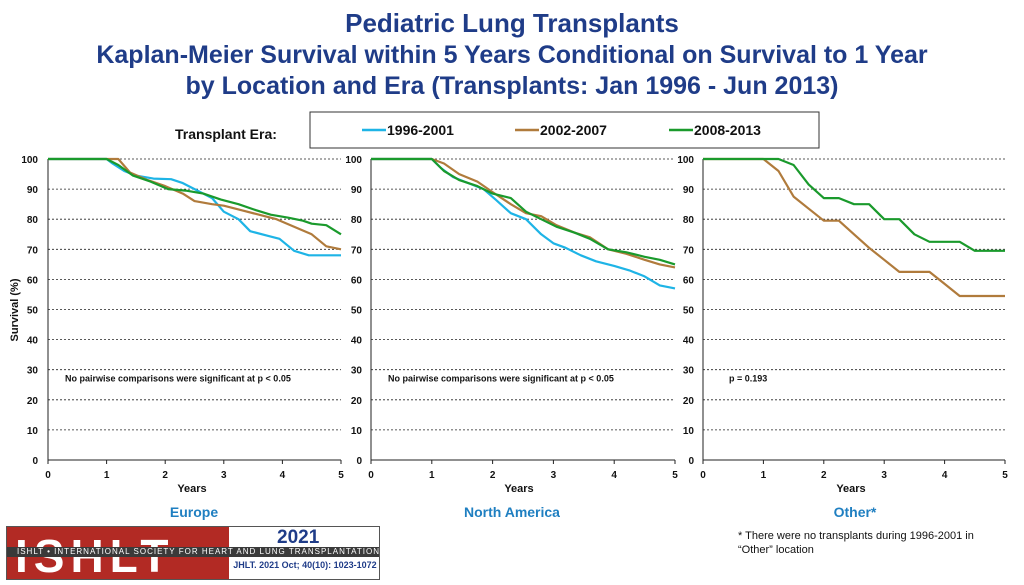  I want to click on location-label: Other*, so click(855, 512).